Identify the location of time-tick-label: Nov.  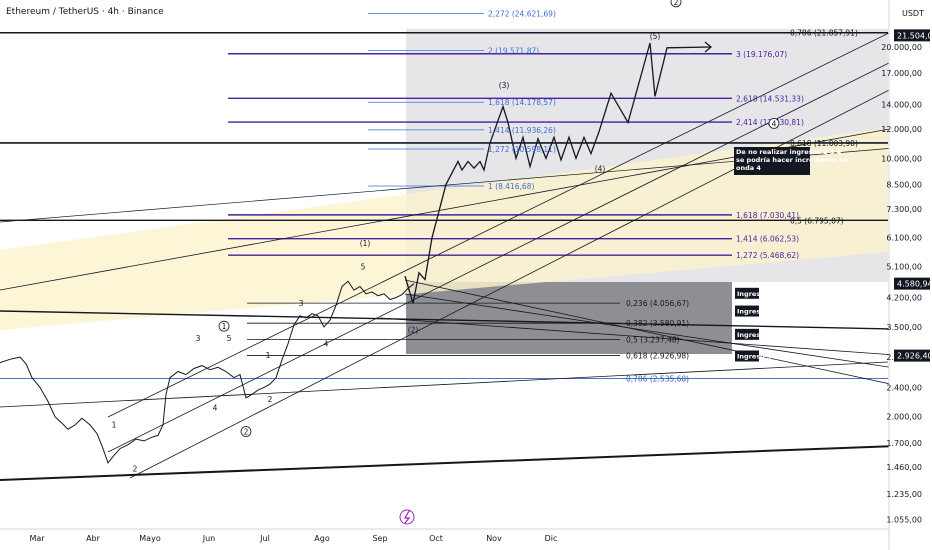
(494, 538).